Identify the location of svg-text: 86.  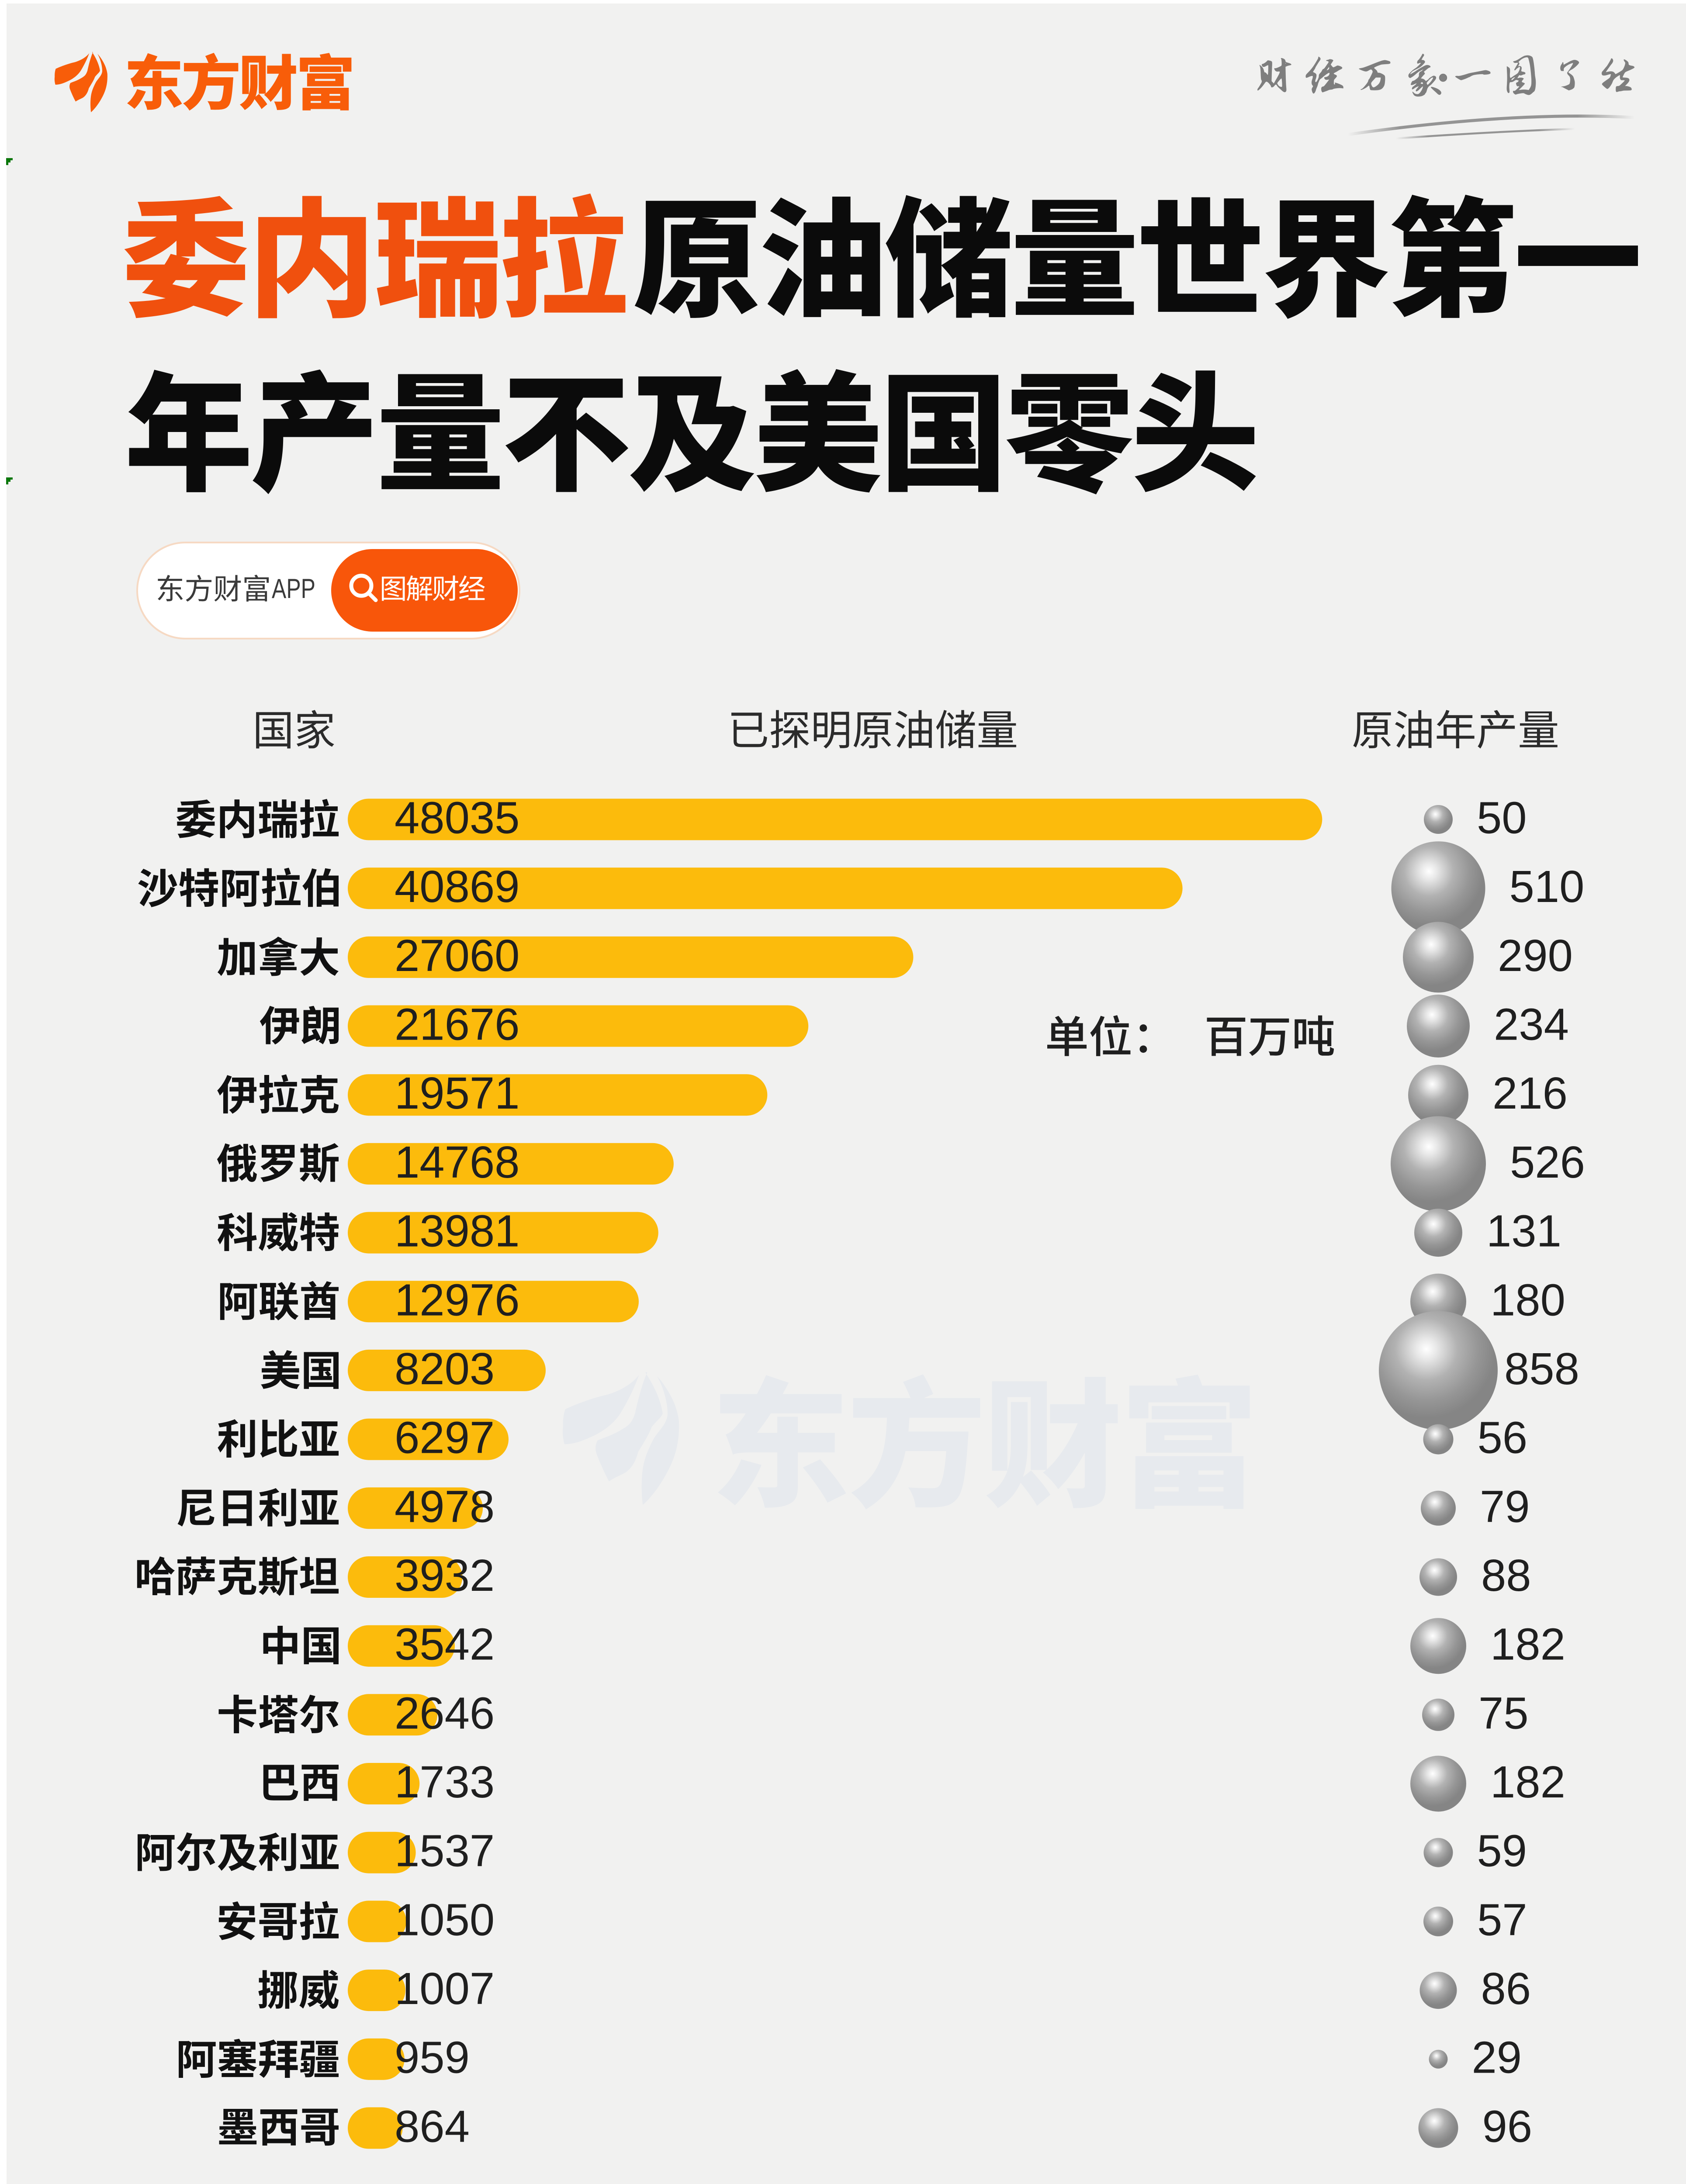
(1506, 1989).